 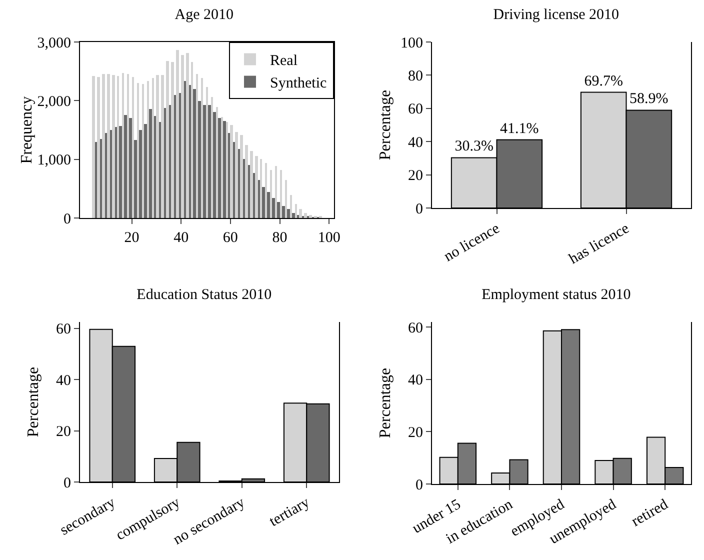 I want to click on legend-label: Synthetic, so click(x=298, y=84).